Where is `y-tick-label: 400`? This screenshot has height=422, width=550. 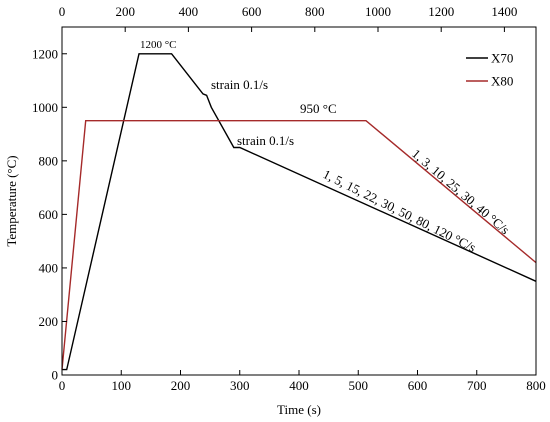 y-tick-label: 400 is located at coordinates (49, 267).